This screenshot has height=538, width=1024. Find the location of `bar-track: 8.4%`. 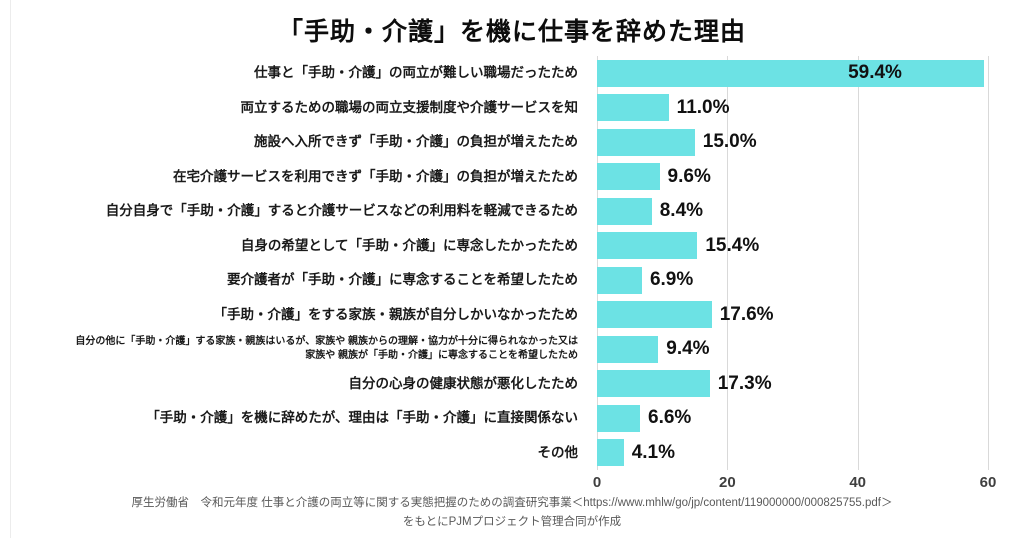

bar-track: 8.4% is located at coordinates (792, 211).